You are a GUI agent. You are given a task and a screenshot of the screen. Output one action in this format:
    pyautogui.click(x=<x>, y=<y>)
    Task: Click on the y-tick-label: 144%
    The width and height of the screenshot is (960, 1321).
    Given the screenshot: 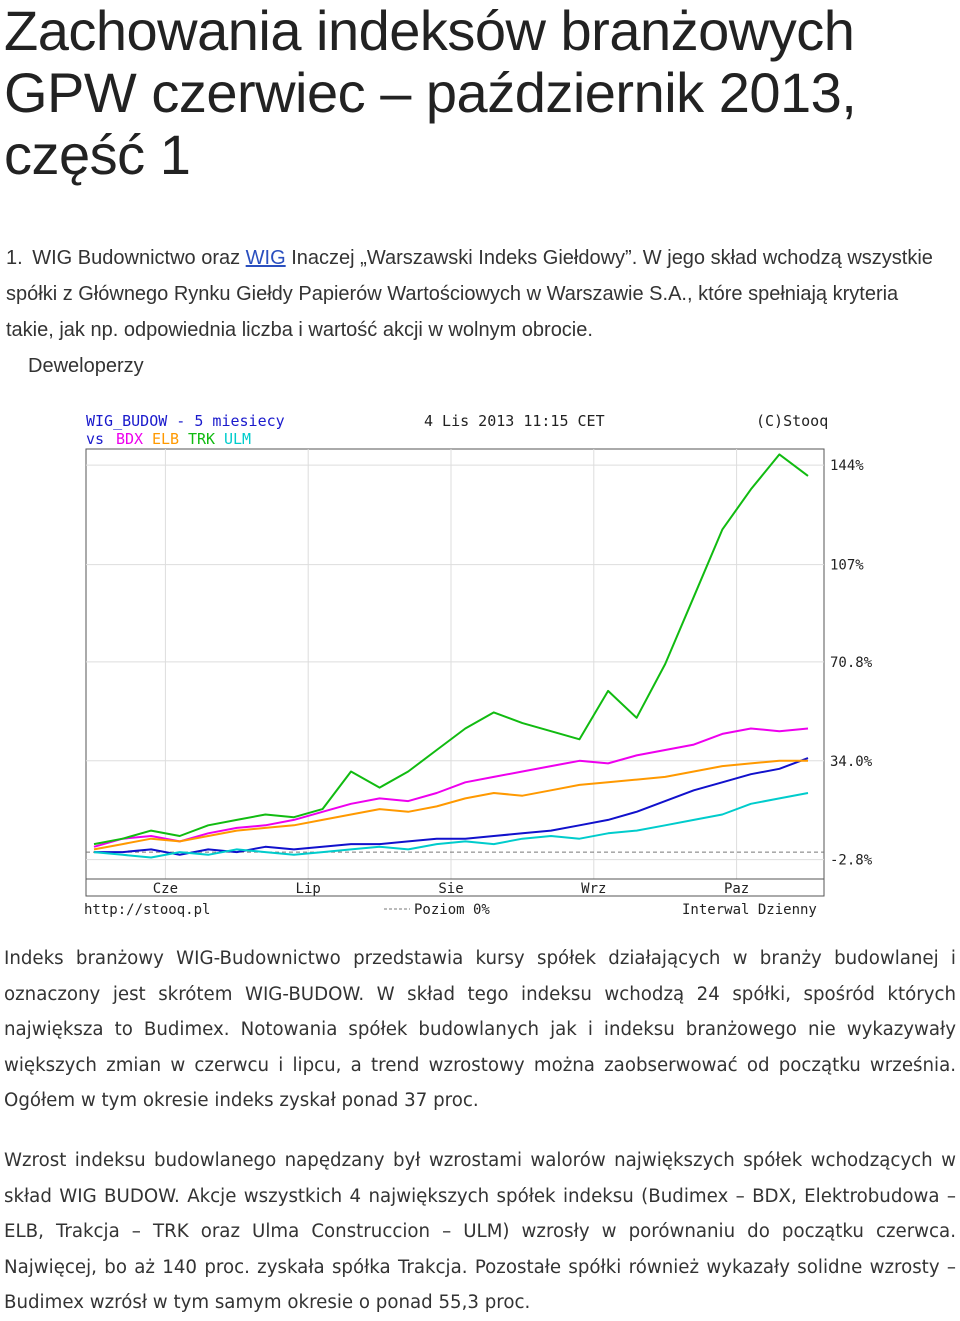 What is the action you would take?
    pyautogui.click(x=847, y=466)
    